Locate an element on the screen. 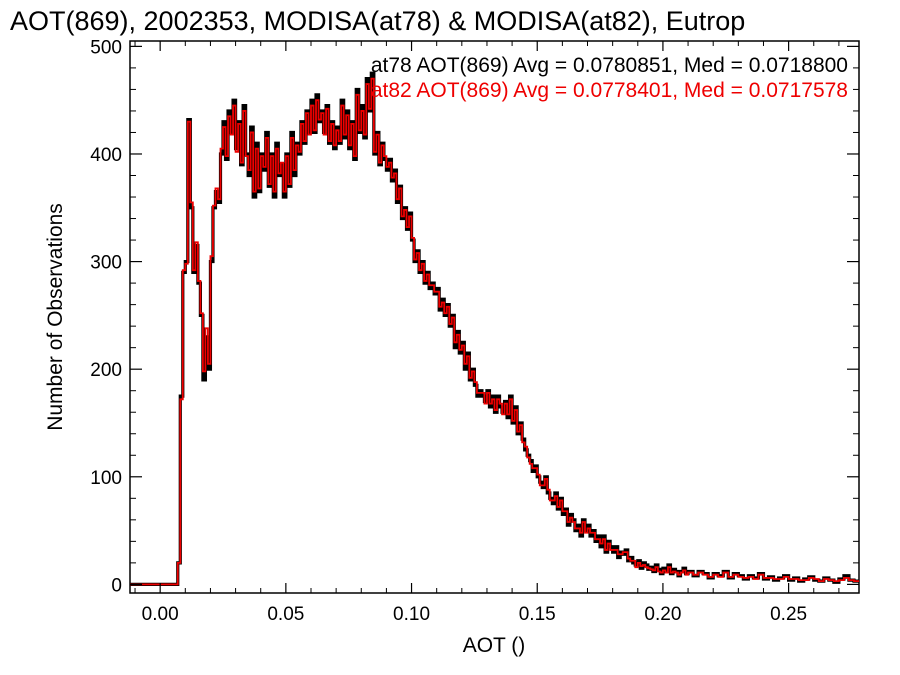 This screenshot has width=900, height=675. y-tick-label: 300 is located at coordinates (106, 263).